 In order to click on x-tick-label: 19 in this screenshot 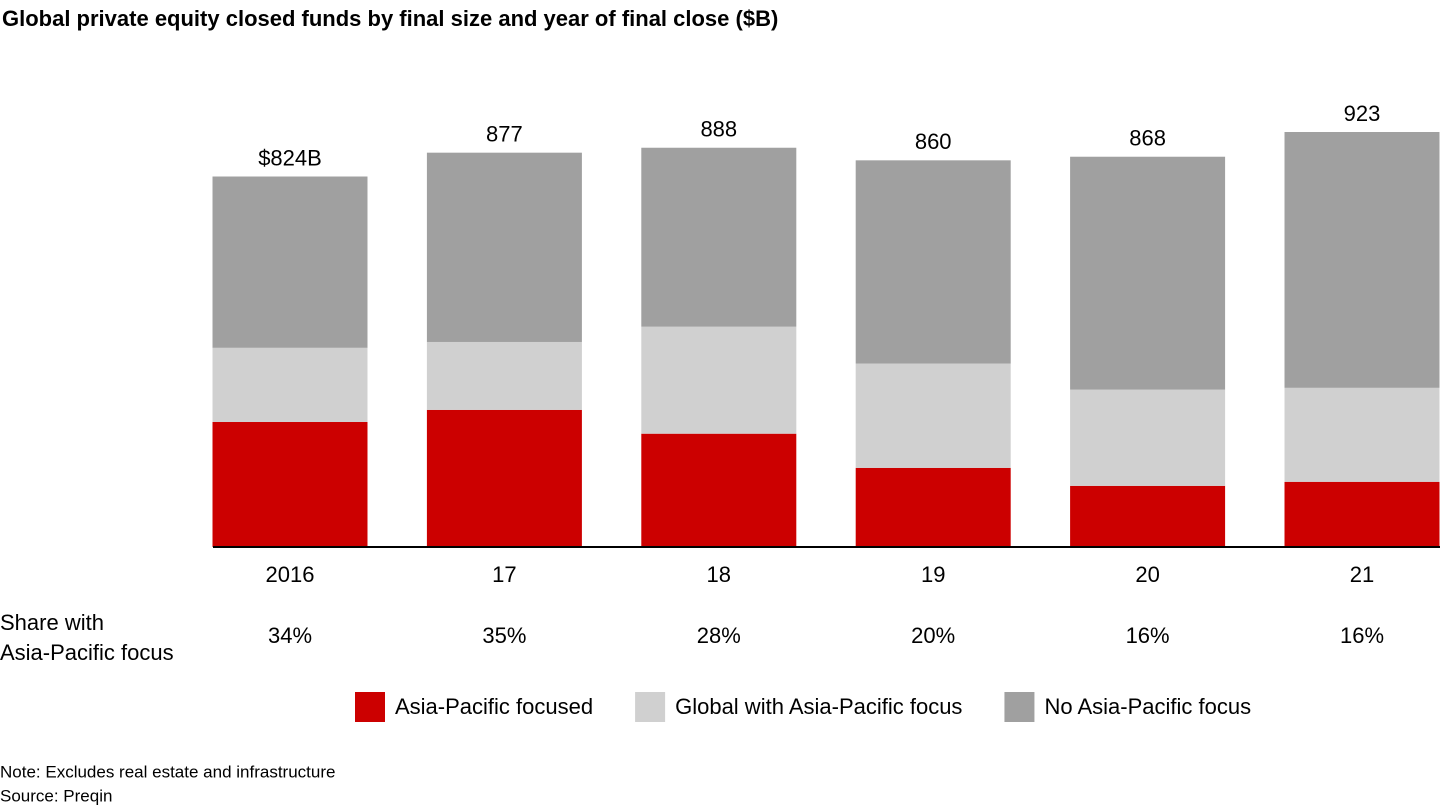, I will do `click(933, 574)`.